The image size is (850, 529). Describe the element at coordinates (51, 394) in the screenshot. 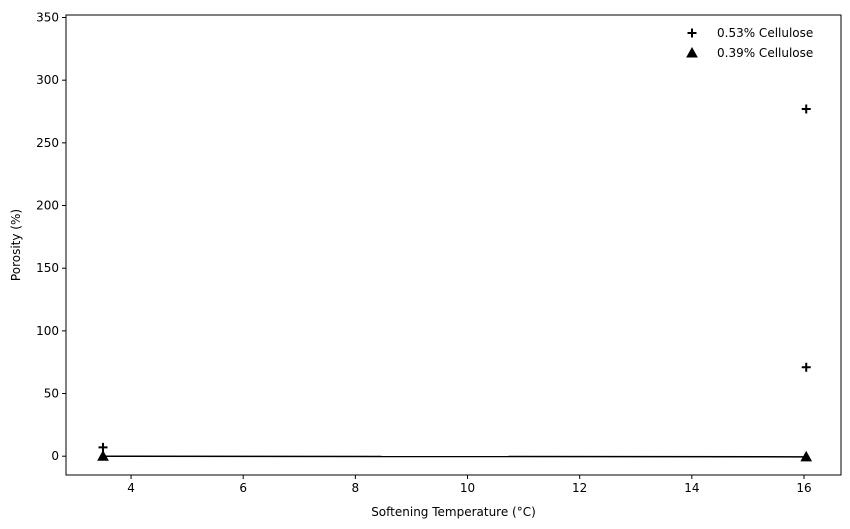

I see `y-tick-label: 50` at that location.